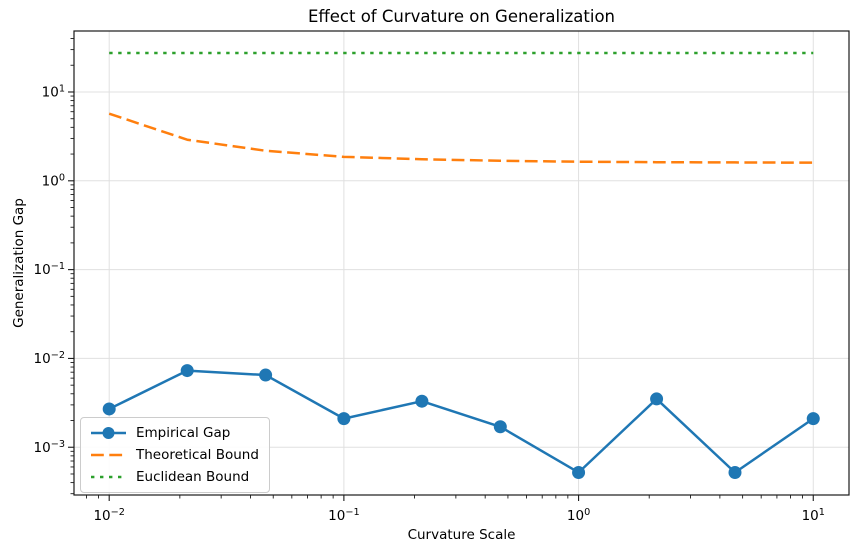 The height and width of the screenshot is (552, 857). I want to click on x-tick-label: 10¹, so click(813, 515).